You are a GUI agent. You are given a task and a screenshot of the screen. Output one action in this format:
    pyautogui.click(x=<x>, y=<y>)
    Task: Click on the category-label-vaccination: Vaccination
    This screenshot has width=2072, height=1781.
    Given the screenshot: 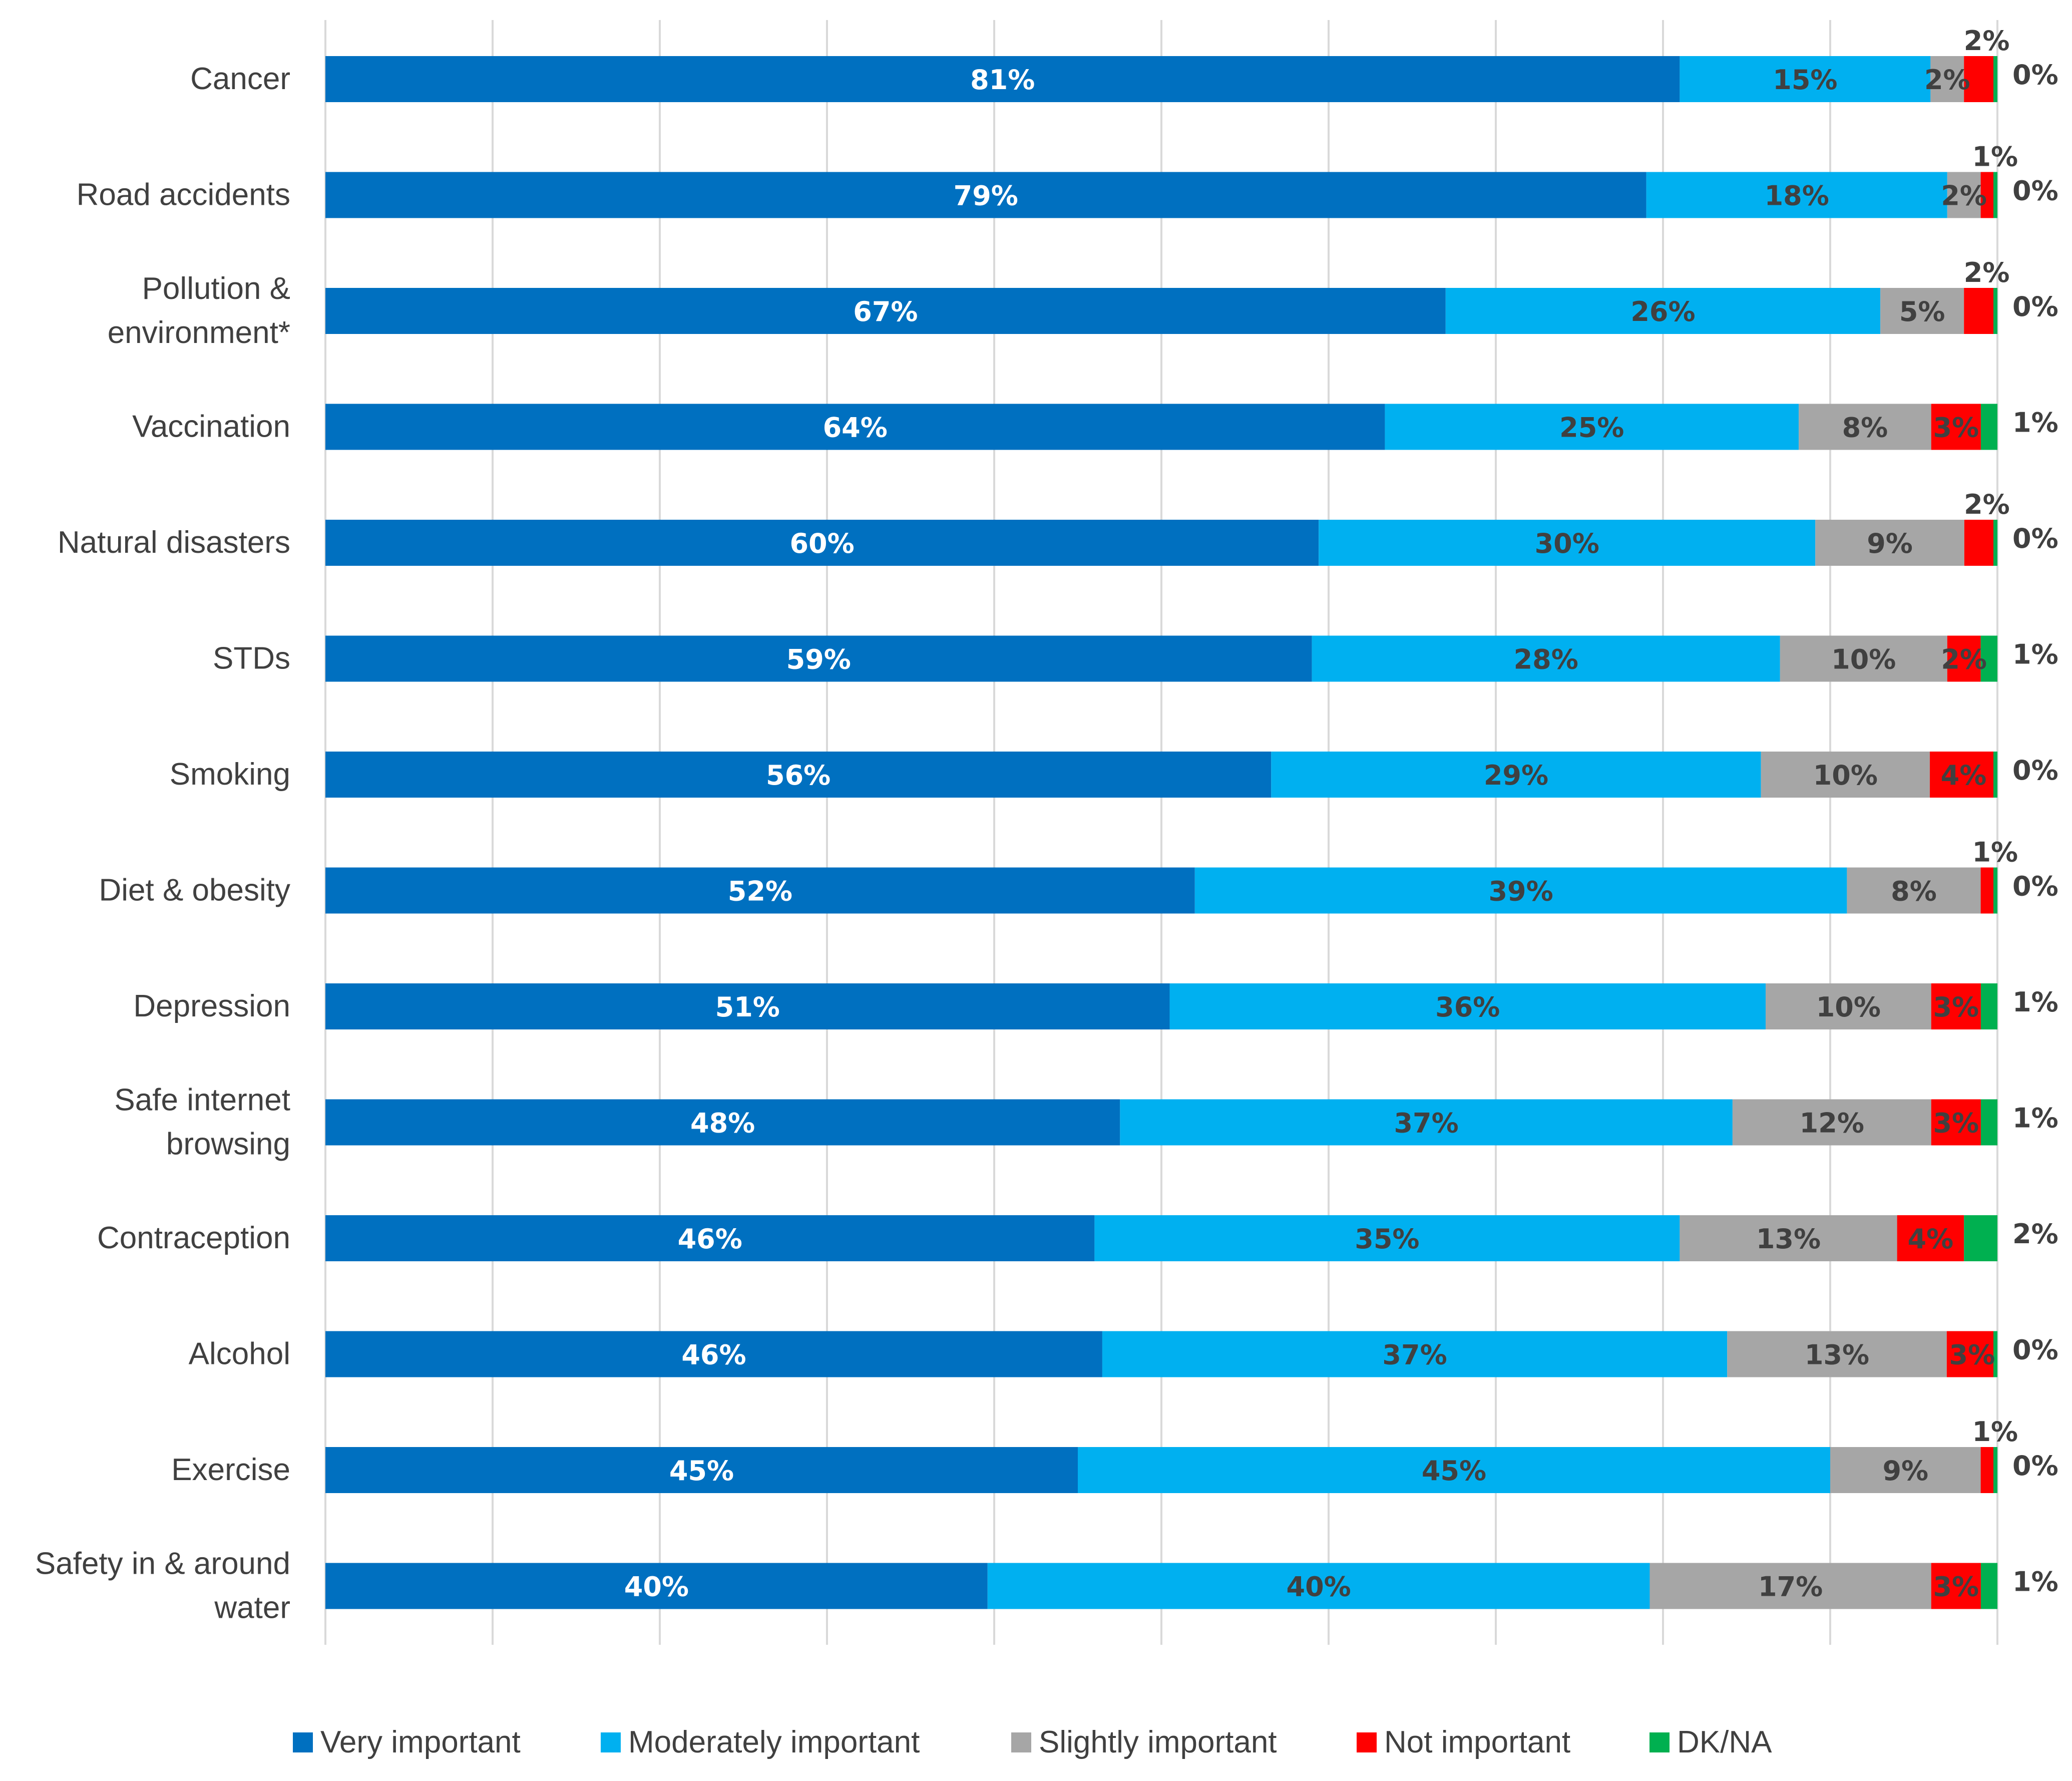 What is the action you would take?
    pyautogui.click(x=211, y=427)
    